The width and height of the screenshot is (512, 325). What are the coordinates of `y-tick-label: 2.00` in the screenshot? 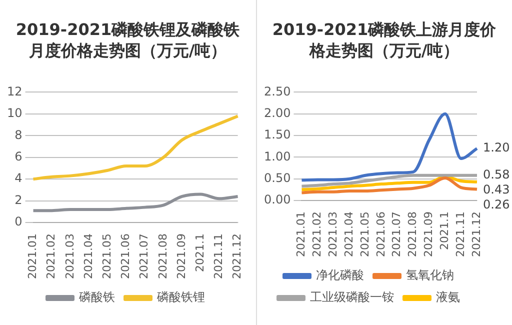 It's located at (277, 113).